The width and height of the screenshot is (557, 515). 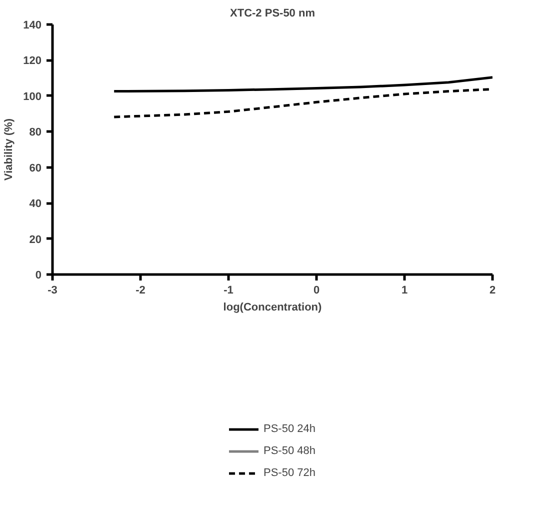 I want to click on x-tick-label: -2, so click(x=141, y=290).